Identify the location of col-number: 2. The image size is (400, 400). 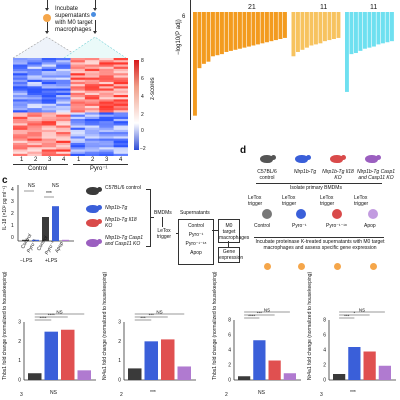
(36, 160).